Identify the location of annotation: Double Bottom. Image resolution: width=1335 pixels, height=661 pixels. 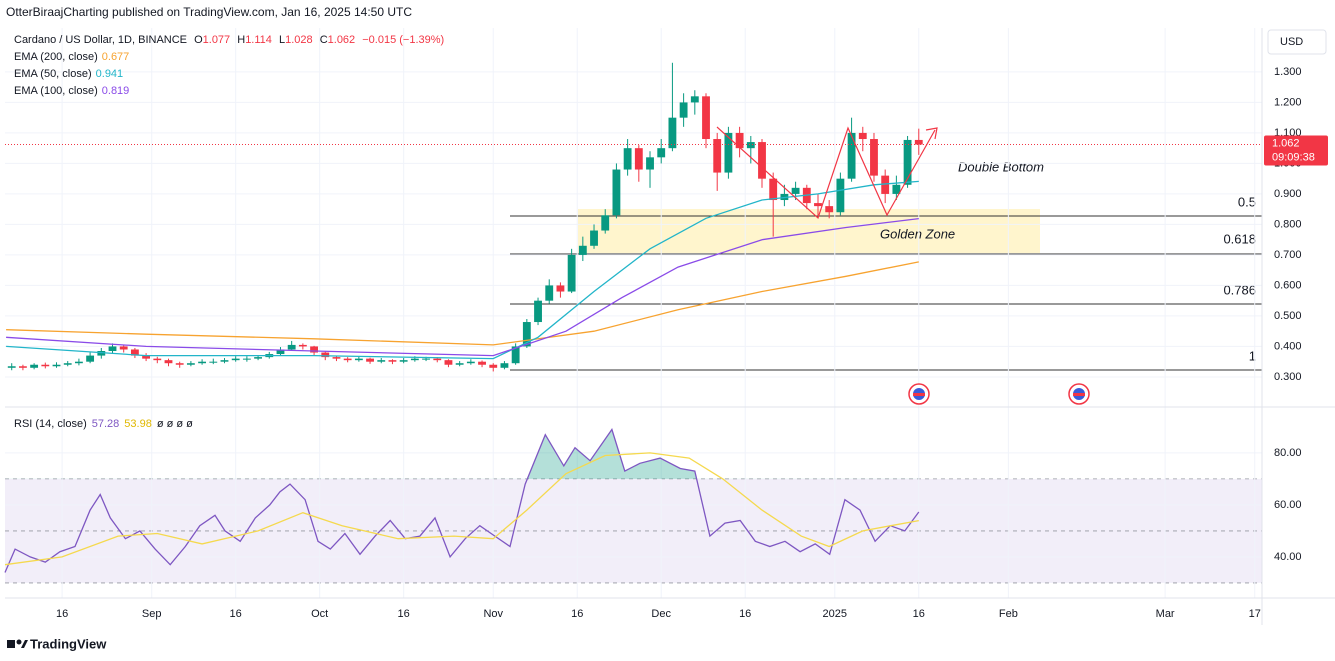
(1001, 166).